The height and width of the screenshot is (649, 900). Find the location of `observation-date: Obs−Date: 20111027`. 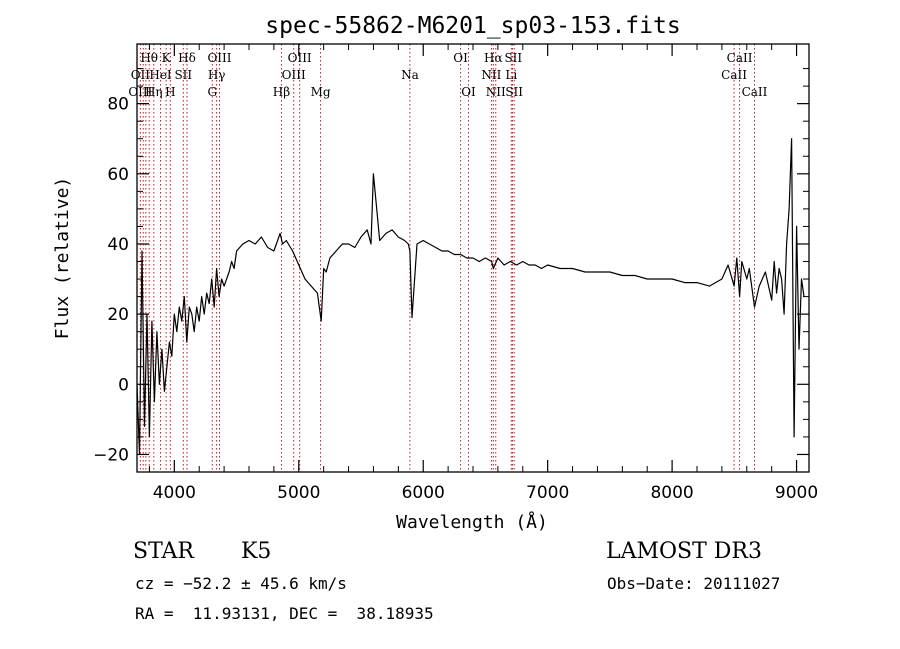

observation-date: Obs−Date: 20111027 is located at coordinates (694, 583).